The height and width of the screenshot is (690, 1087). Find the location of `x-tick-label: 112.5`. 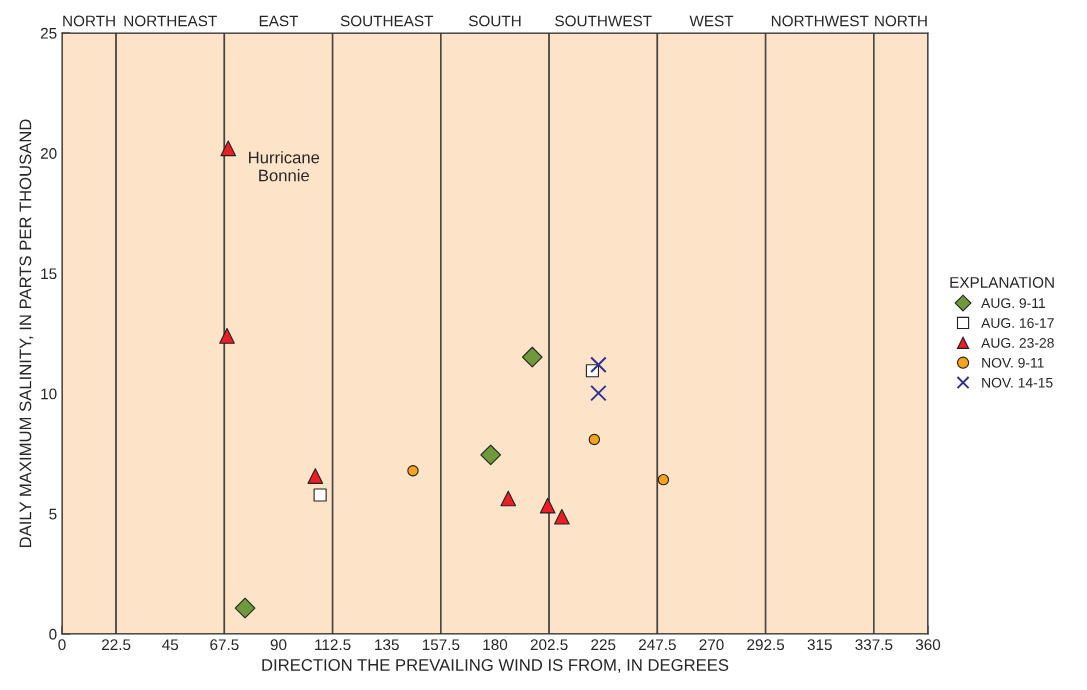

x-tick-label: 112.5 is located at coordinates (333, 645).